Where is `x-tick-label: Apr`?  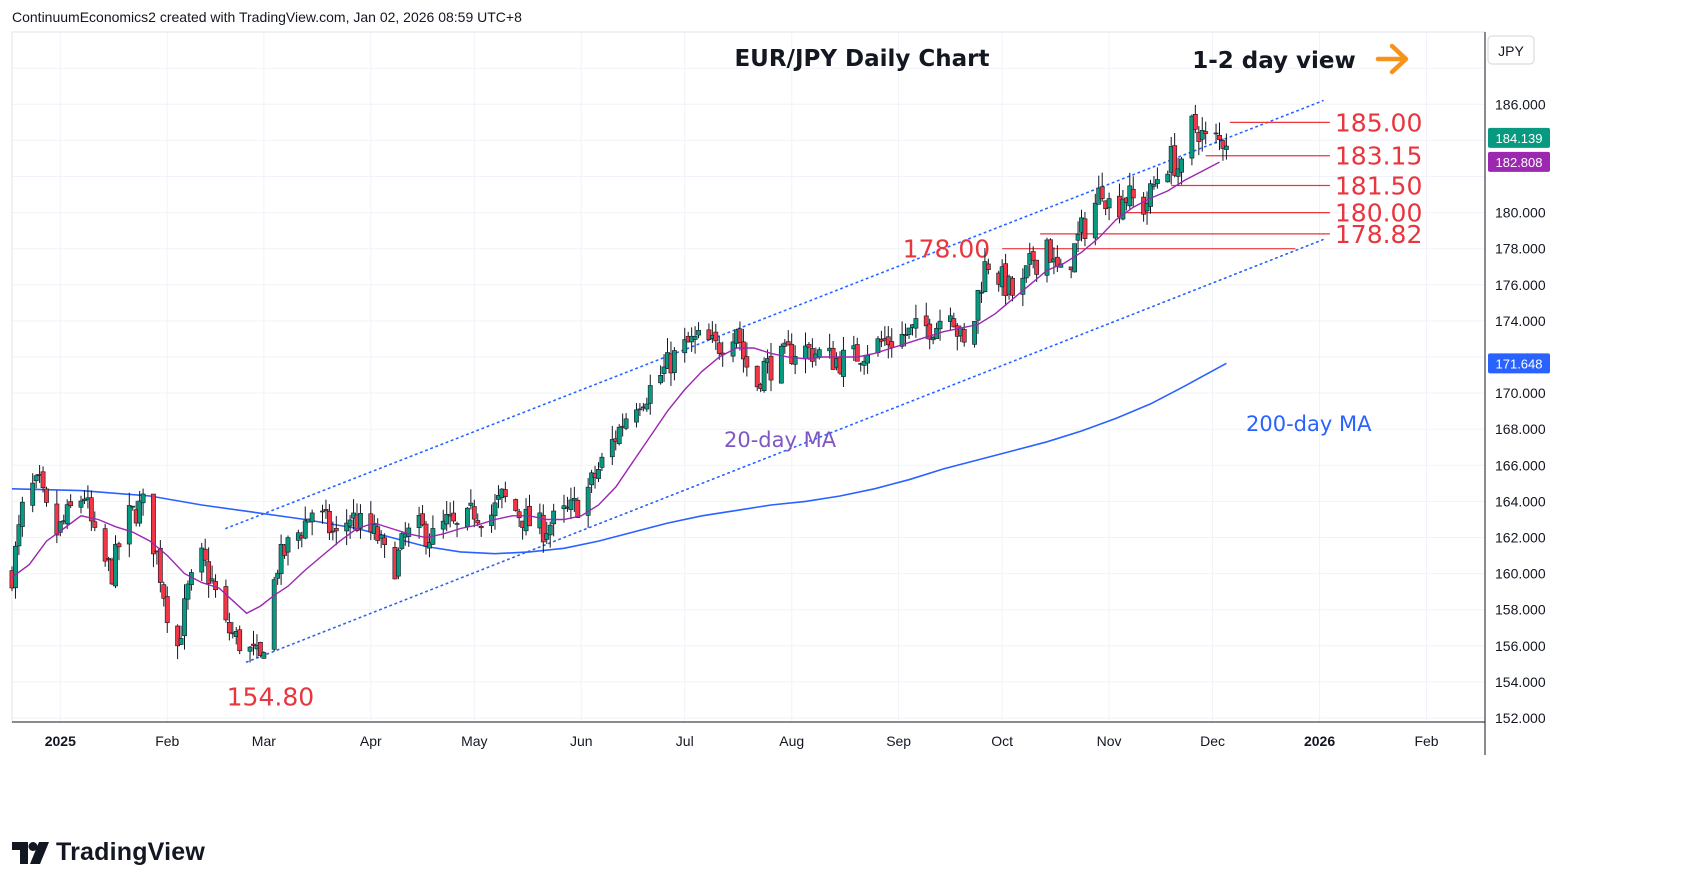
x-tick-label: Apr is located at coordinates (371, 741).